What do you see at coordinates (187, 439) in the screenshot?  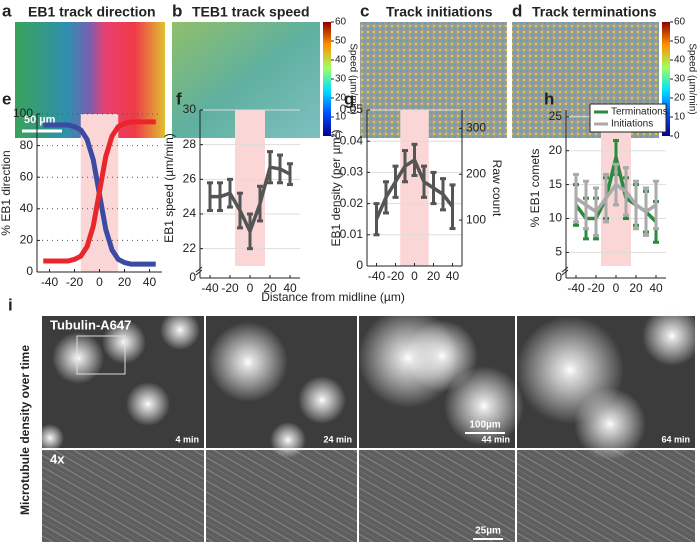 I see `time-label: 4 min` at bounding box center [187, 439].